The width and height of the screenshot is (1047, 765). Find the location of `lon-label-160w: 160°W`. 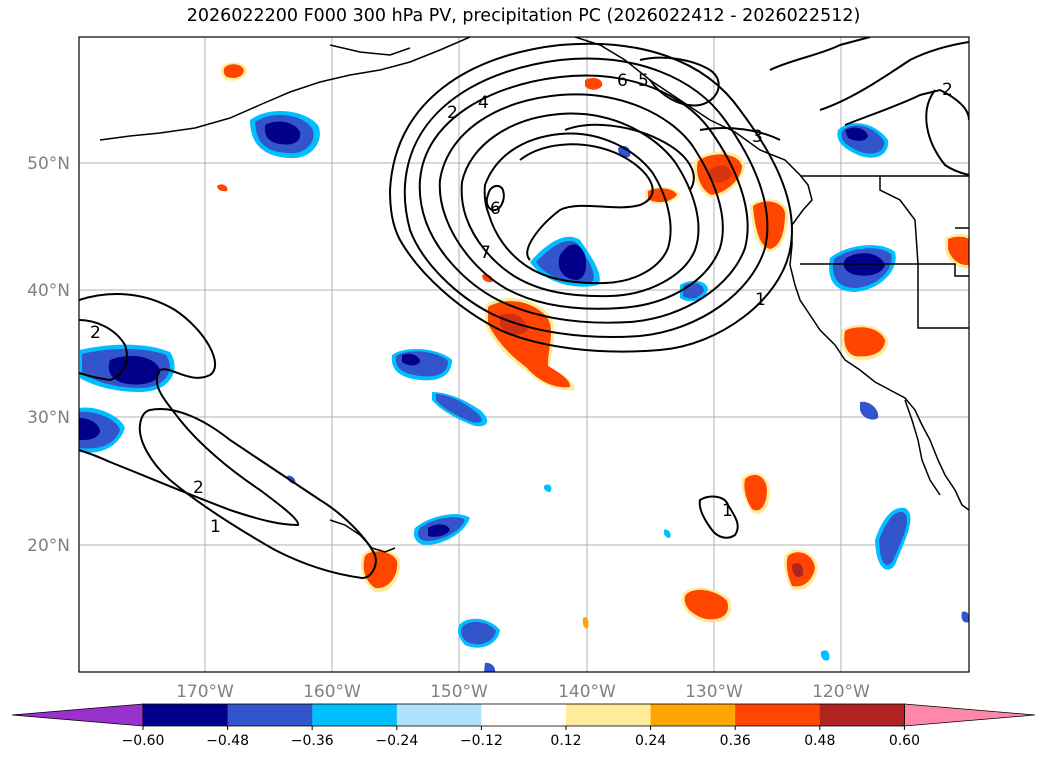

lon-label-160w: 160°W is located at coordinates (332, 692).